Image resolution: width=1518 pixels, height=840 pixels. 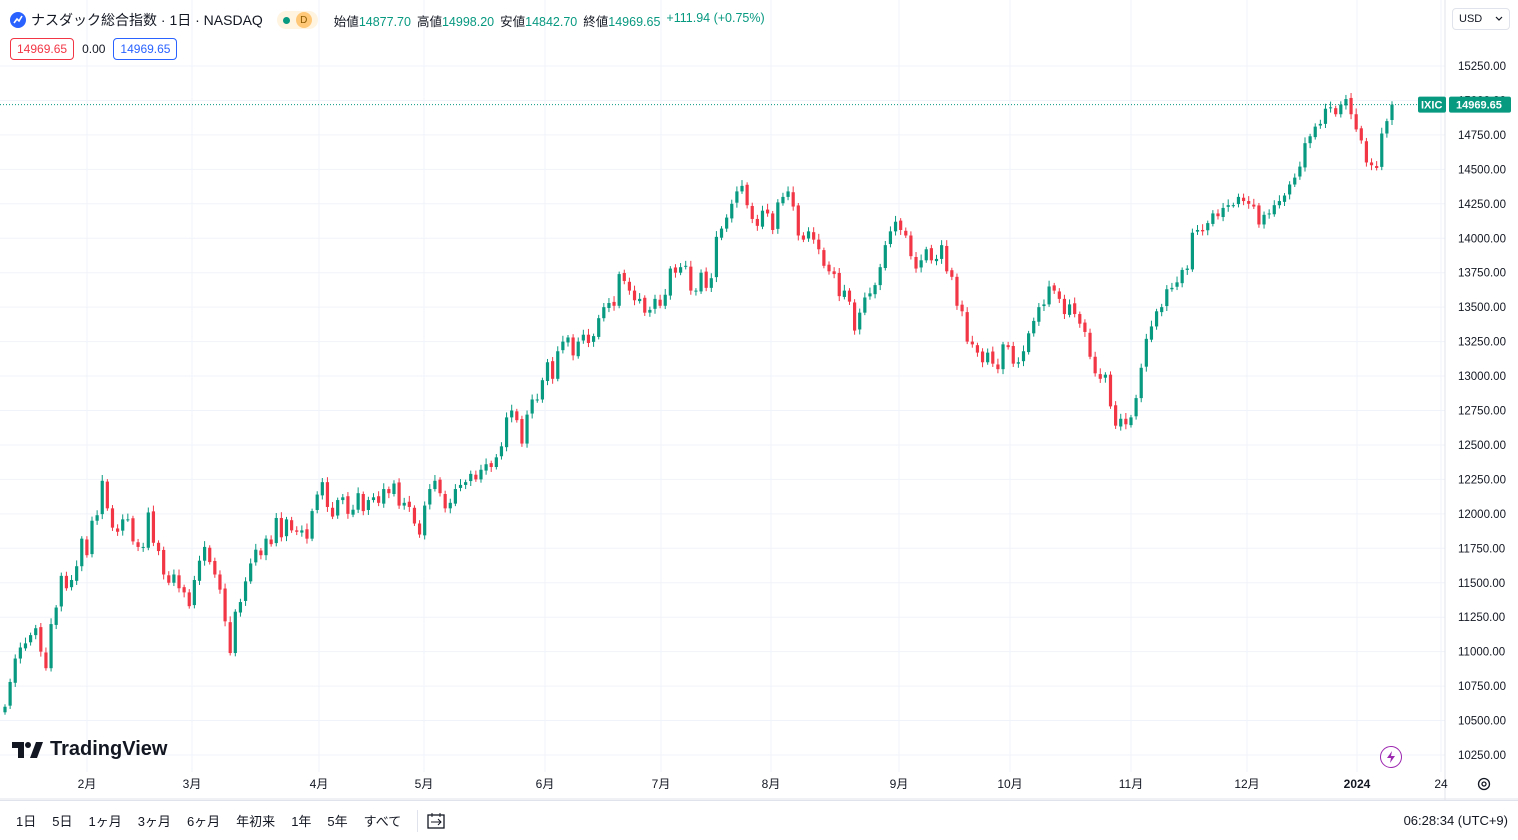 What do you see at coordinates (337, 821) in the screenshot?
I see `timeframe-button: 5年` at bounding box center [337, 821].